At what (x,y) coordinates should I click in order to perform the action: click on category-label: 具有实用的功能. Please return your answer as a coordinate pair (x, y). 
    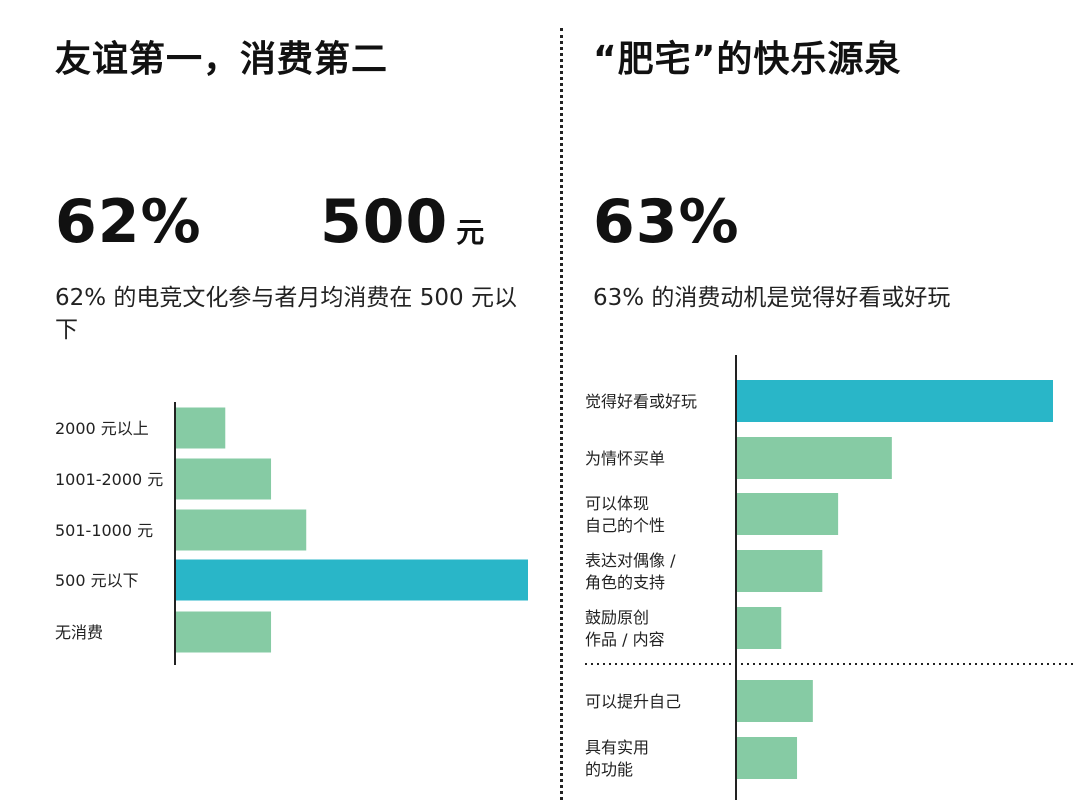
    Looking at the image, I should click on (617, 758).